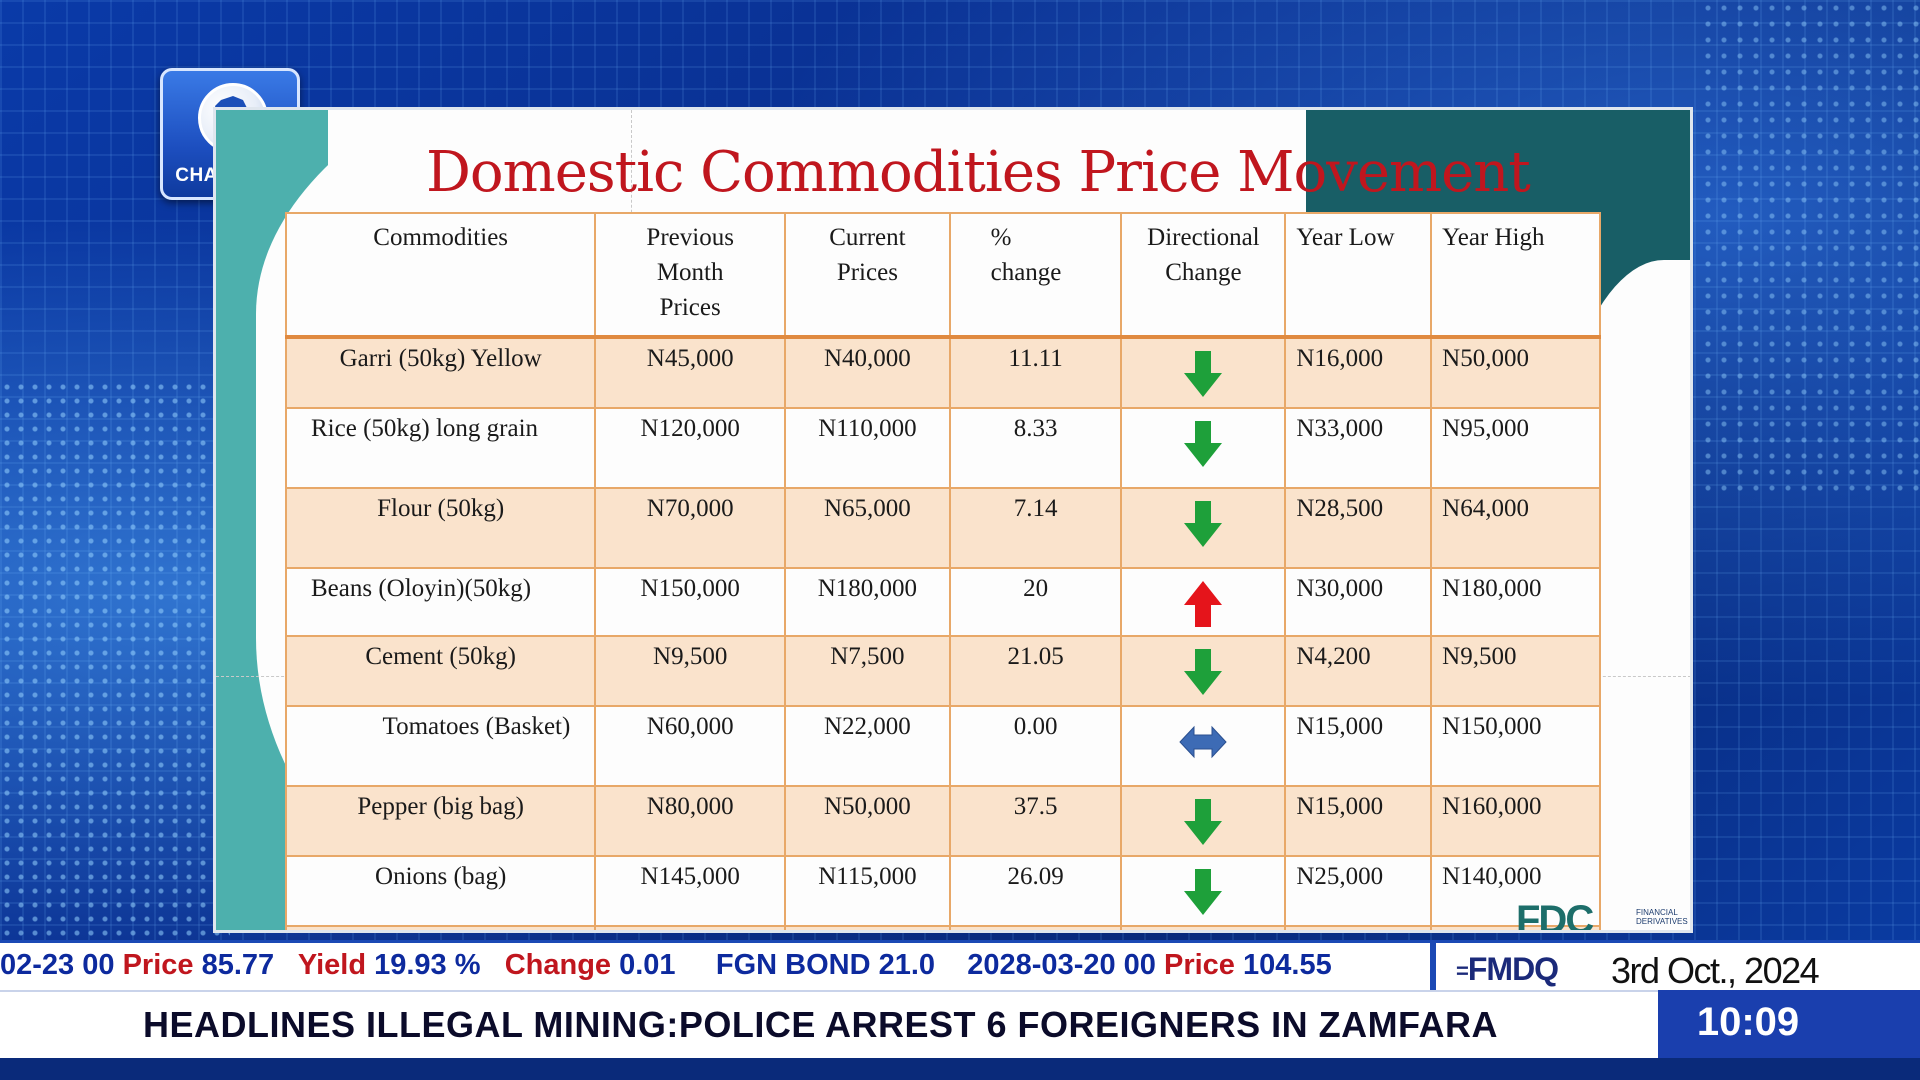  Describe the element at coordinates (690, 891) in the screenshot. I see `cell-prev: N145,000` at that location.